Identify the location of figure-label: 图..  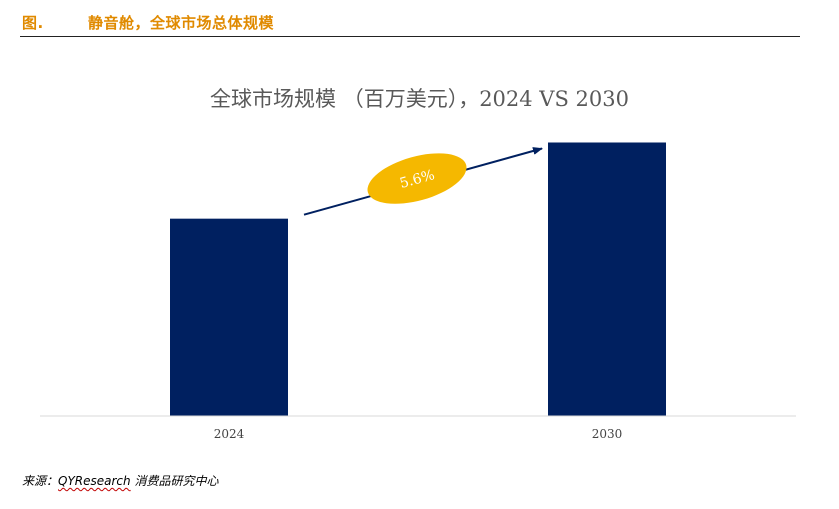
(33, 23).